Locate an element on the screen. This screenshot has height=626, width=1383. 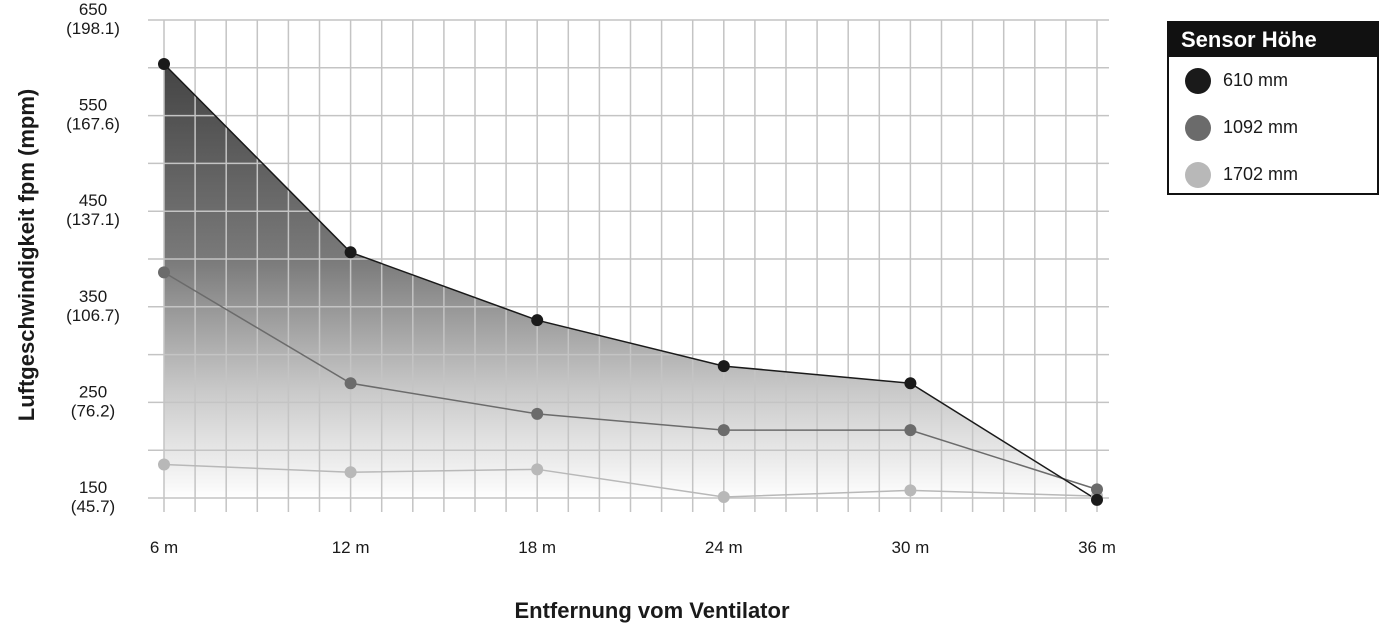
legend-item-1092: 1092 mm is located at coordinates (1273, 127).